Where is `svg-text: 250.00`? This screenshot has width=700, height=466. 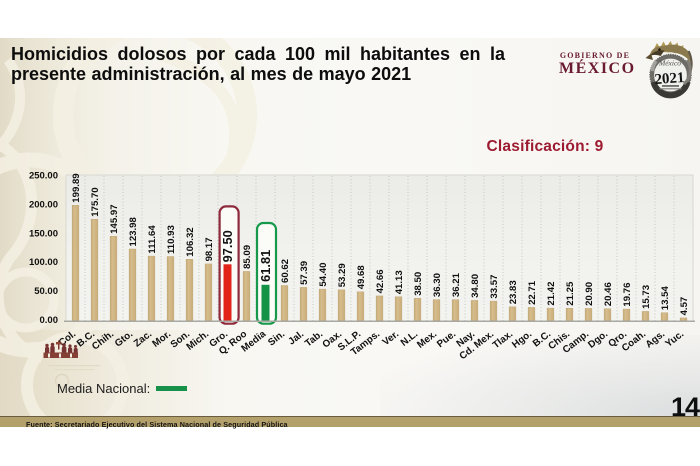 svg-text: 250.00 is located at coordinates (43, 176).